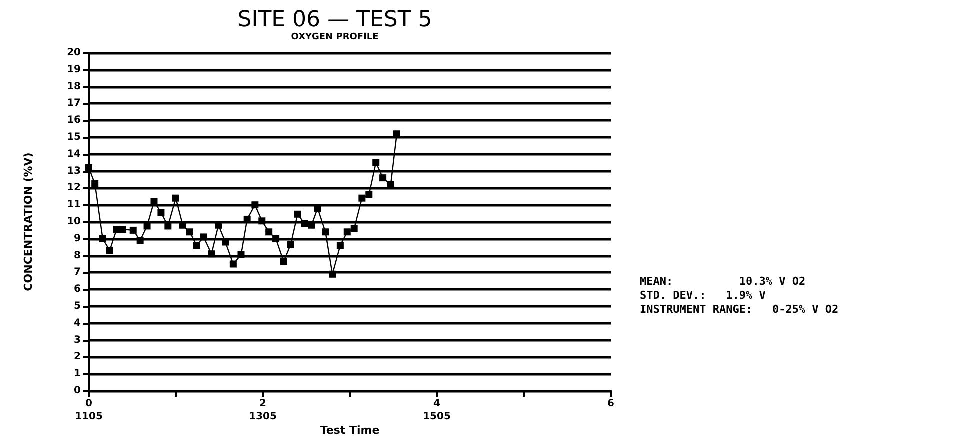  I want to click on y-tick-label: 18, so click(74, 86).